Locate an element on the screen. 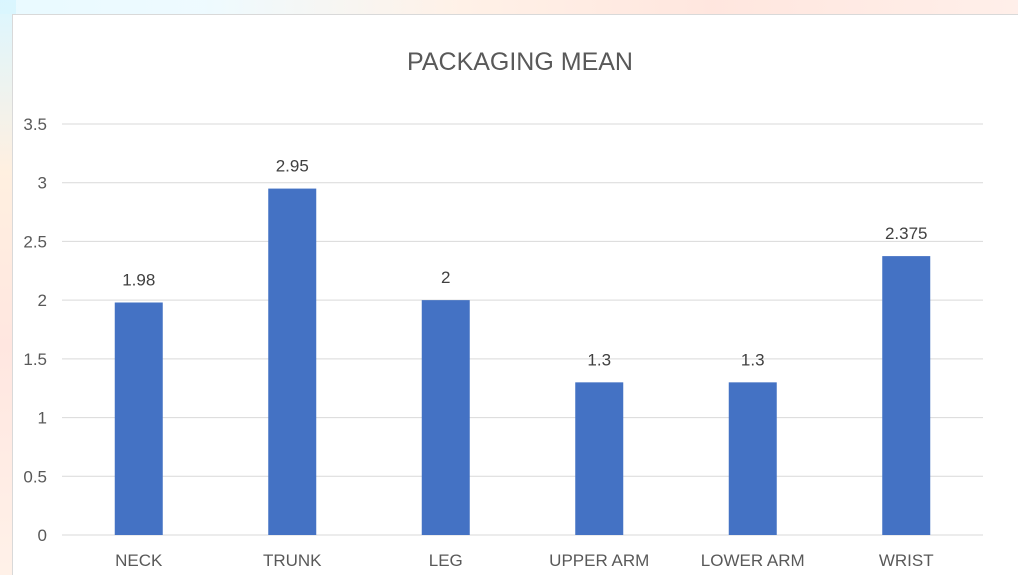  y-tick-label: 3 is located at coordinates (42, 183).